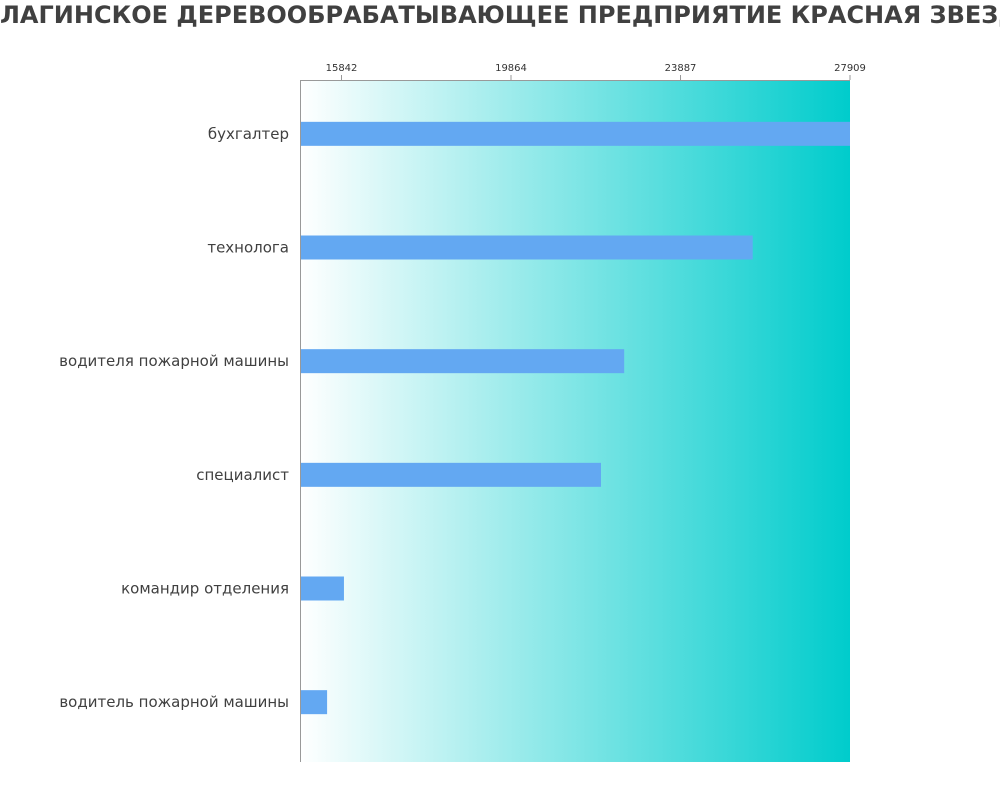 This screenshot has width=1000, height=800. What do you see at coordinates (248, 248) in the screenshot?
I see `category-label: технолога` at bounding box center [248, 248].